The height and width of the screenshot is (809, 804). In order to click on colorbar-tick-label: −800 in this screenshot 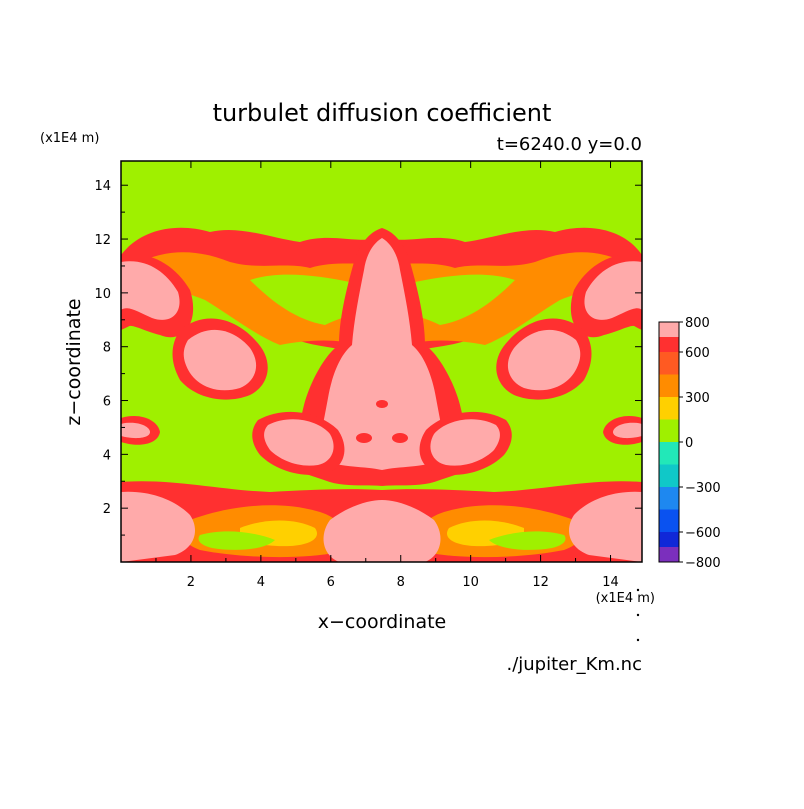, I will do `click(703, 563)`.